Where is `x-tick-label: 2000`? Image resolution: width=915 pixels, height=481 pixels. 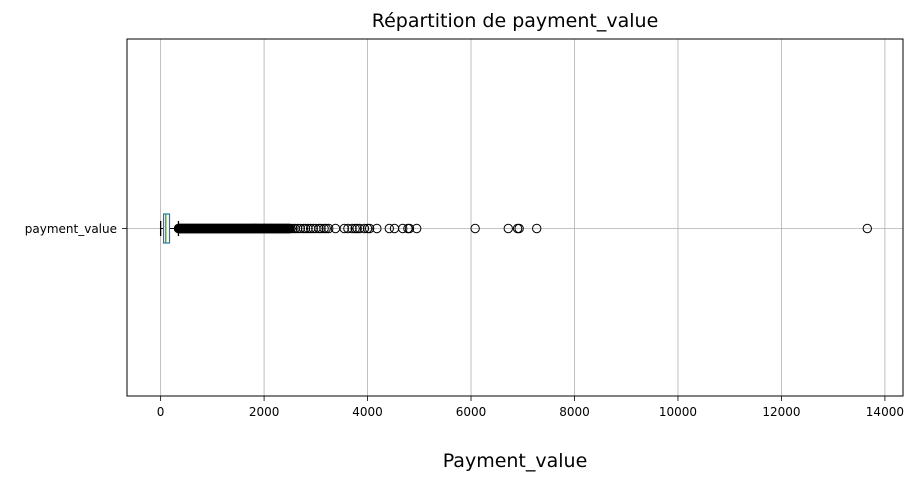
x-tick-label: 2000 is located at coordinates (264, 412).